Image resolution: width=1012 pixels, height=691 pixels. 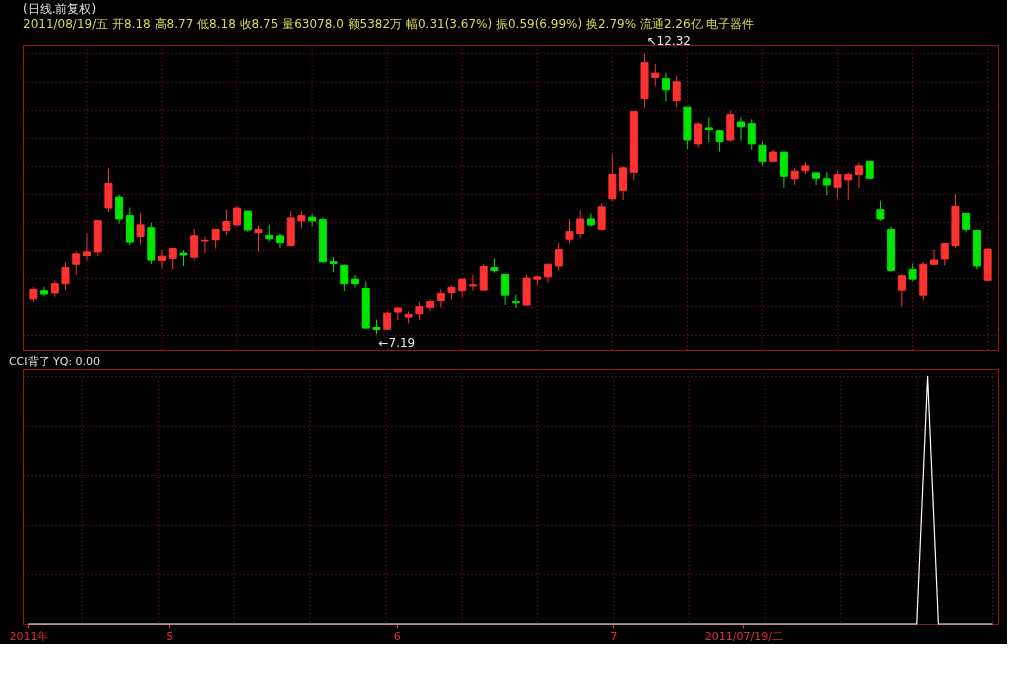 What do you see at coordinates (60, 9) in the screenshot?
I see `chart-title: (日线.前复权)` at bounding box center [60, 9].